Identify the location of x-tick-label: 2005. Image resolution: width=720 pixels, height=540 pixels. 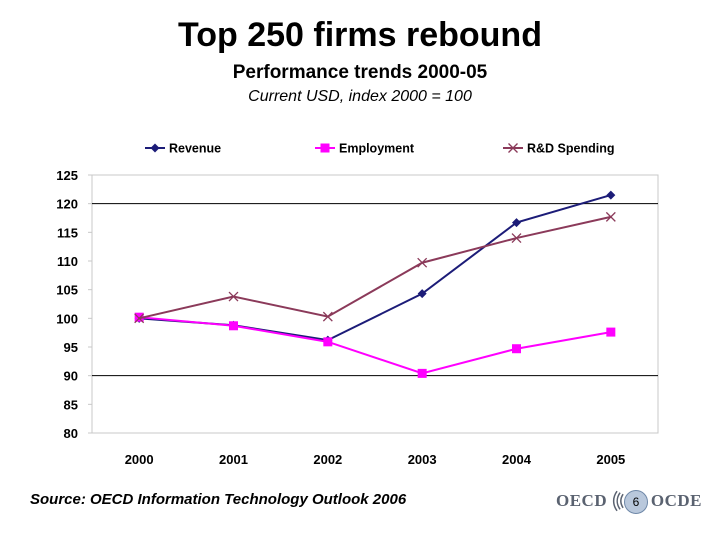
(610, 459).